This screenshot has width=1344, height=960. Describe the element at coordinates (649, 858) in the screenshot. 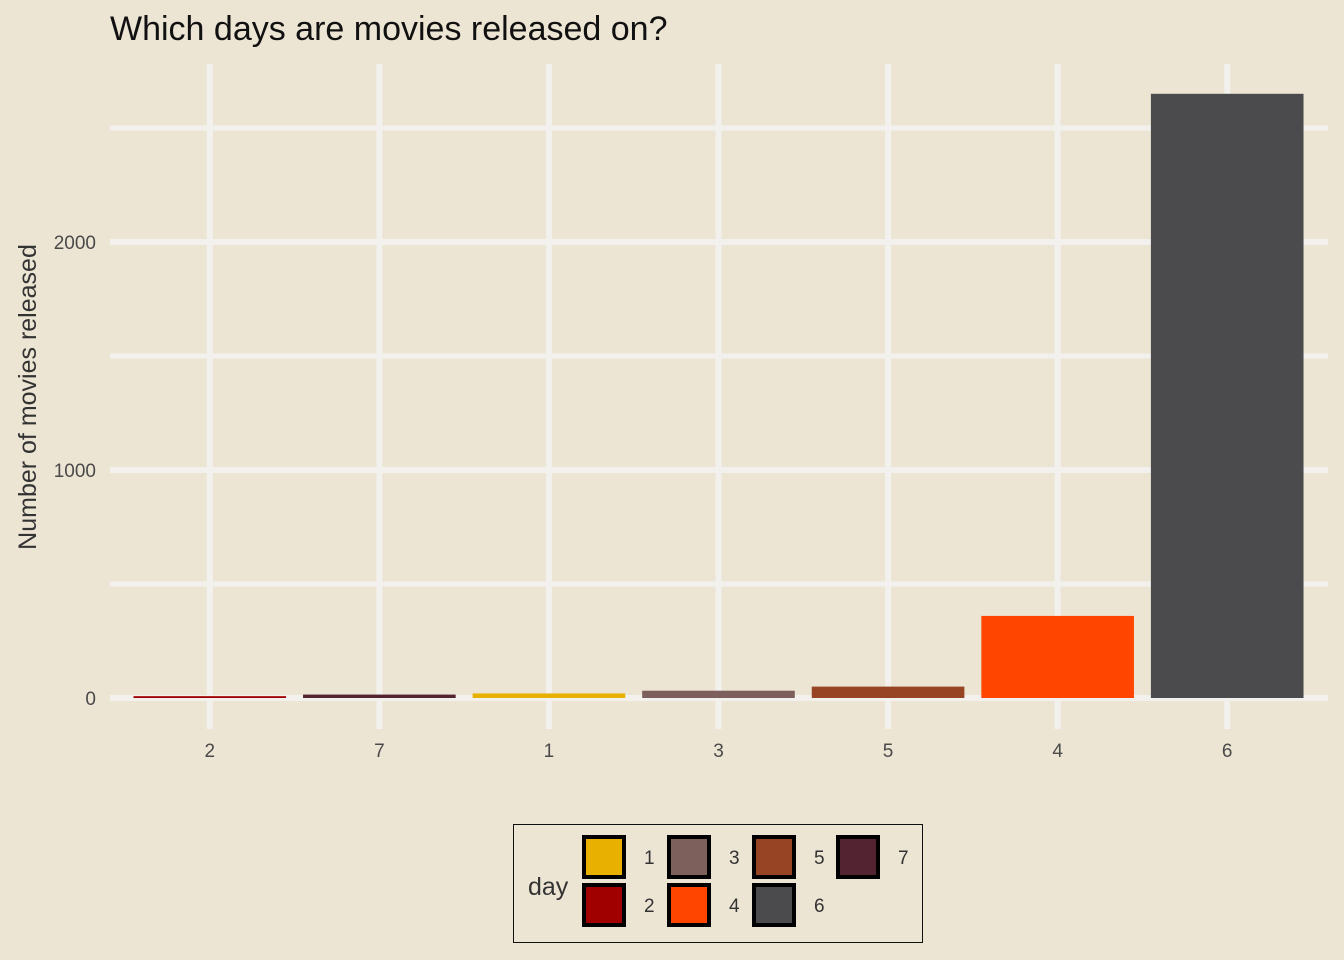

I see `legend-label-1: 1` at that location.